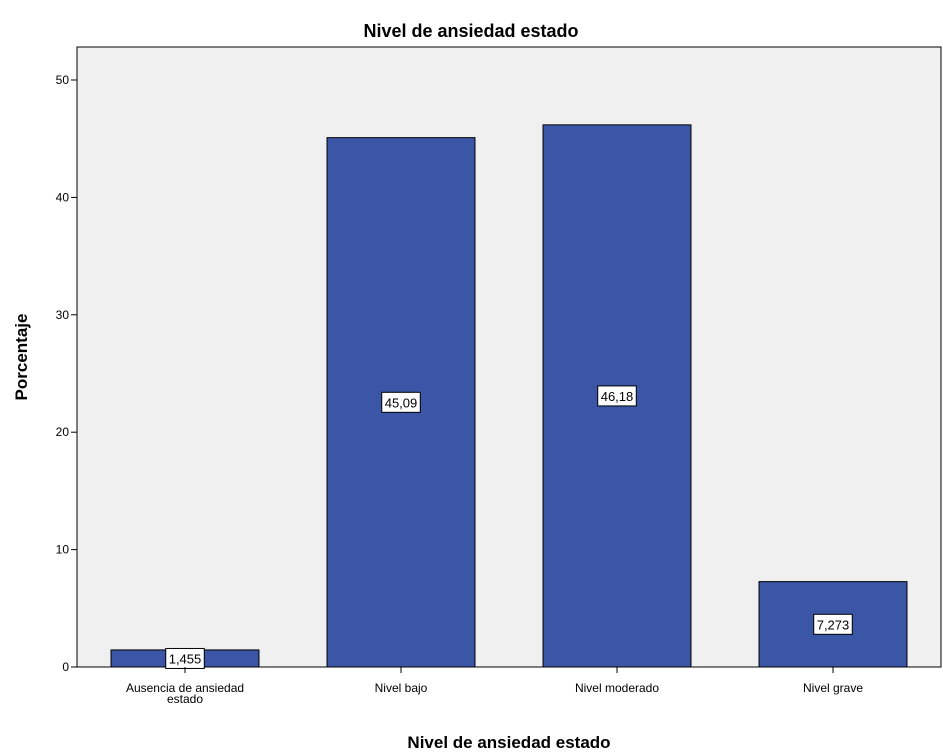  Describe the element at coordinates (185, 688) in the screenshot. I see `x-tick-label: Ausencia de ansiedad` at that location.